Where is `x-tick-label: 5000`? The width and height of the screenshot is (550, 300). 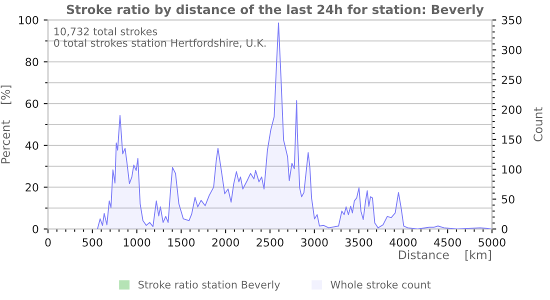 x-tick-label: 5000 is located at coordinates (492, 242).